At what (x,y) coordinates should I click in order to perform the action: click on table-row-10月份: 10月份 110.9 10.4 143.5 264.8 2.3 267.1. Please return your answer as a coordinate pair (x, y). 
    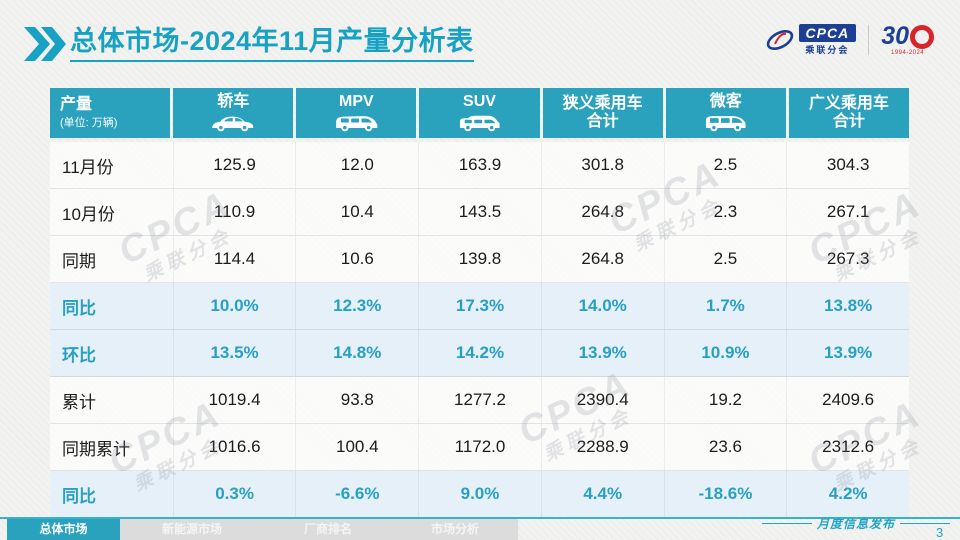
    Looking at the image, I should click on (479, 212).